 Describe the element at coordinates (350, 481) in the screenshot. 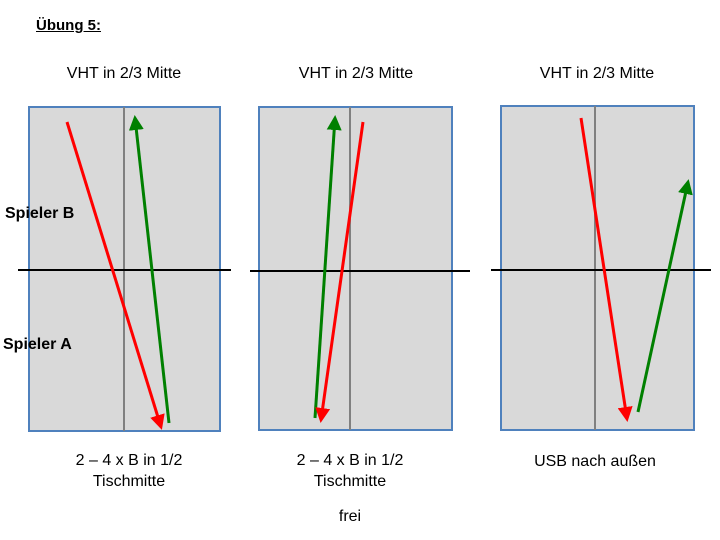

I see `panel-2-caption-line2: Tischmitte` at that location.